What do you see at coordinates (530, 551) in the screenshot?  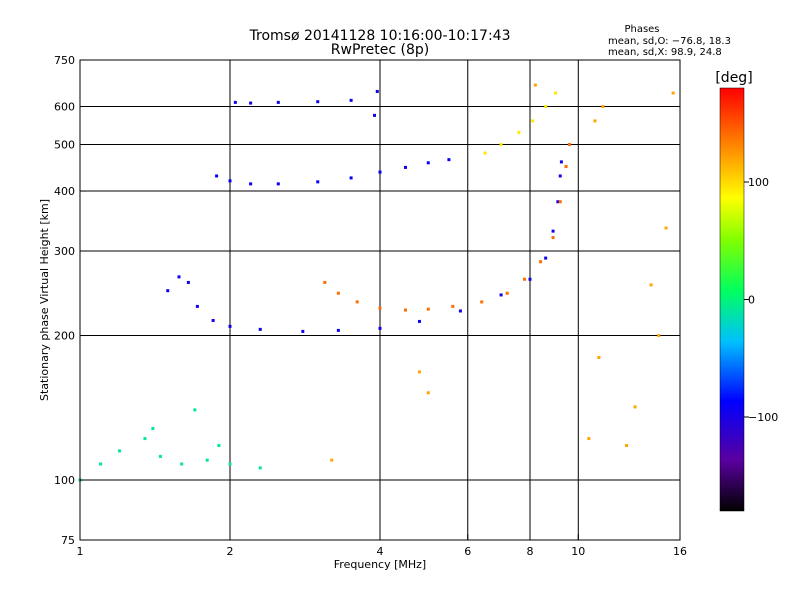 I see `x-tick-label: 8` at bounding box center [530, 551].